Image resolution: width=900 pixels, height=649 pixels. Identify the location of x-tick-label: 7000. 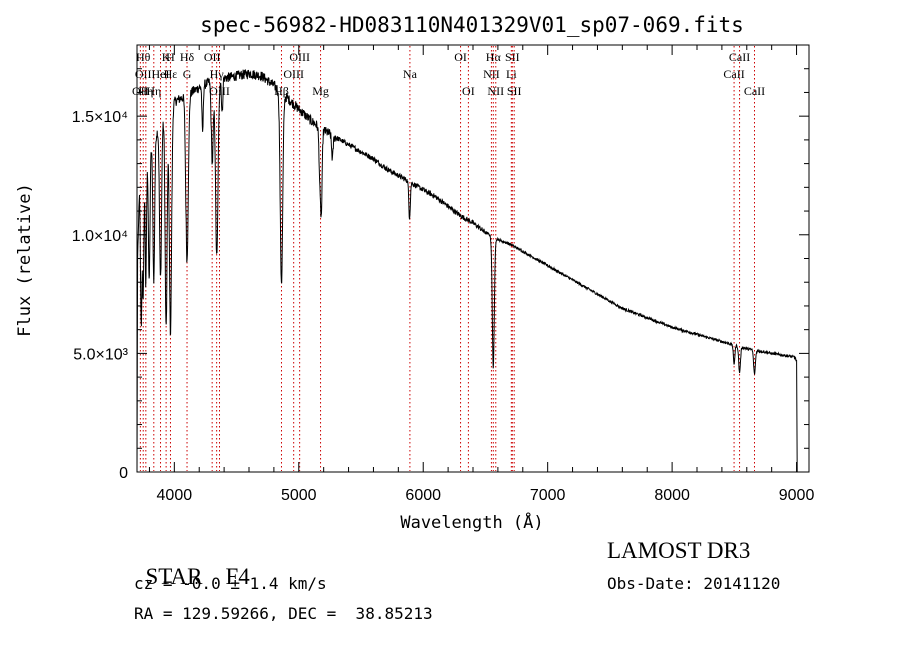
(548, 495).